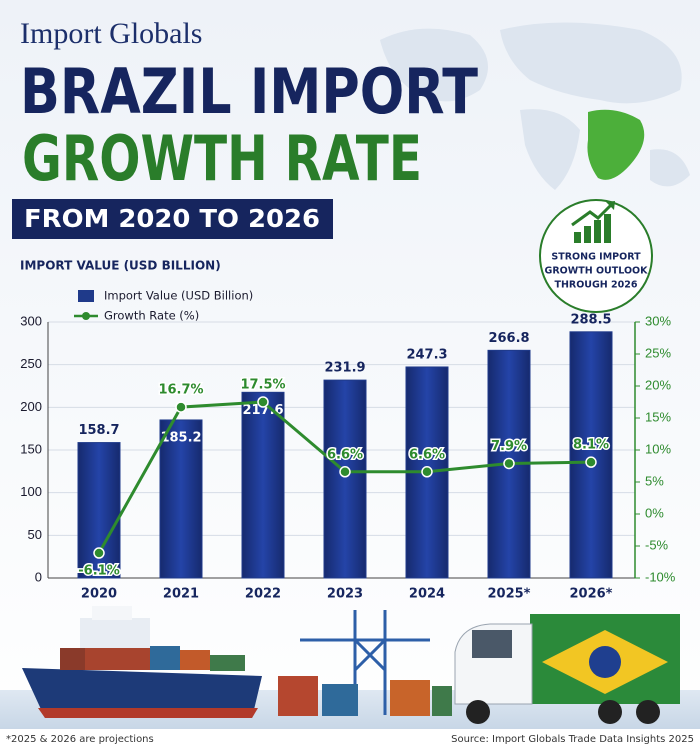 The width and height of the screenshot is (700, 750). What do you see at coordinates (38, 576) in the screenshot?
I see `y-tick-label: 0` at bounding box center [38, 576].